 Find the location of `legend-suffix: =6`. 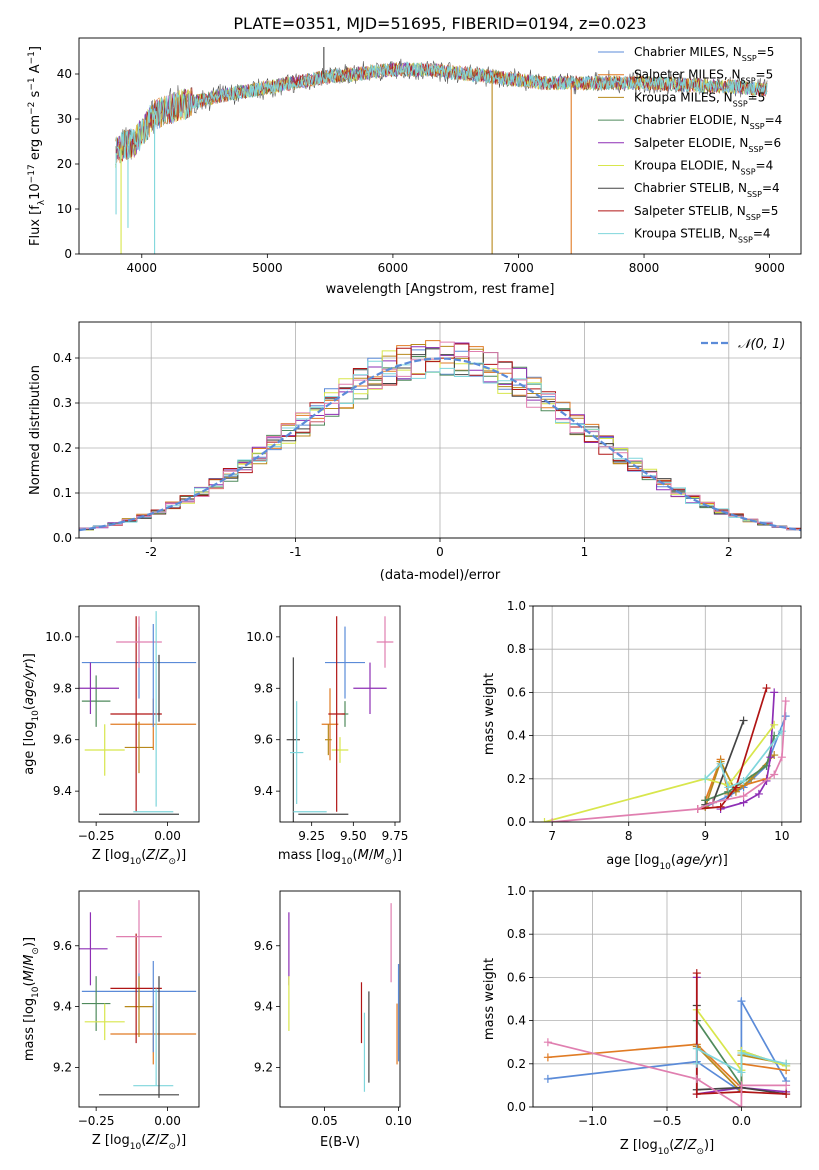

legend-suffix: =6 is located at coordinates (772, 143).